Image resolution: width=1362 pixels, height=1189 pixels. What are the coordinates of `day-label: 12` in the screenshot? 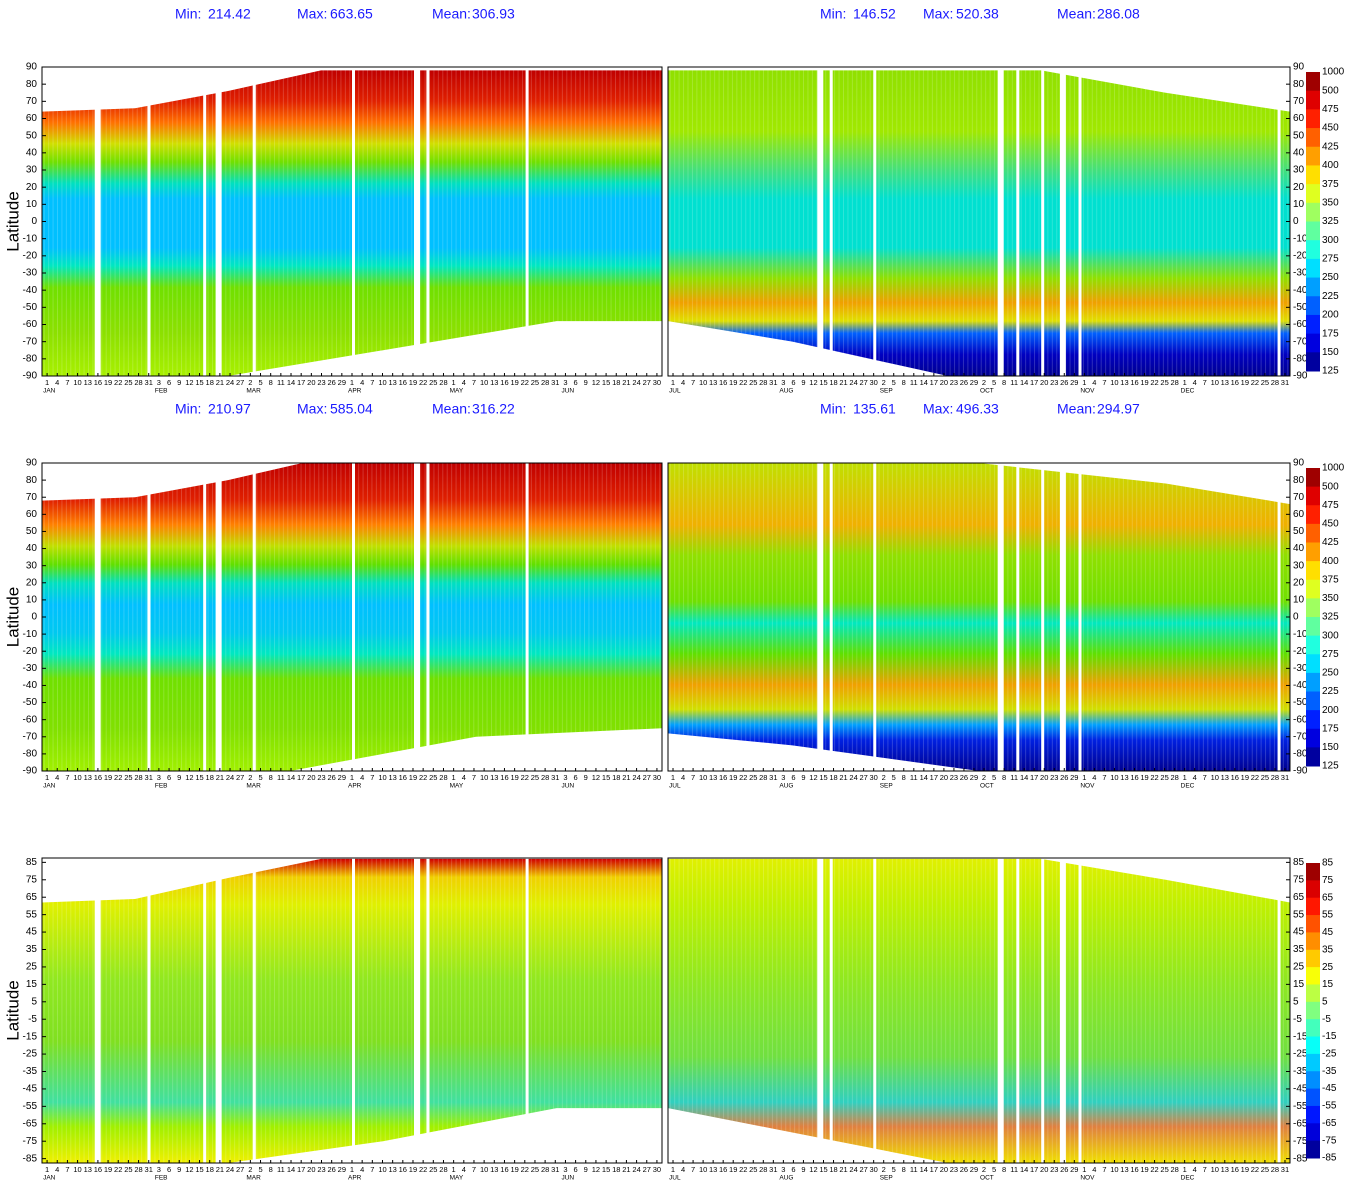 It's located at (813, 777).